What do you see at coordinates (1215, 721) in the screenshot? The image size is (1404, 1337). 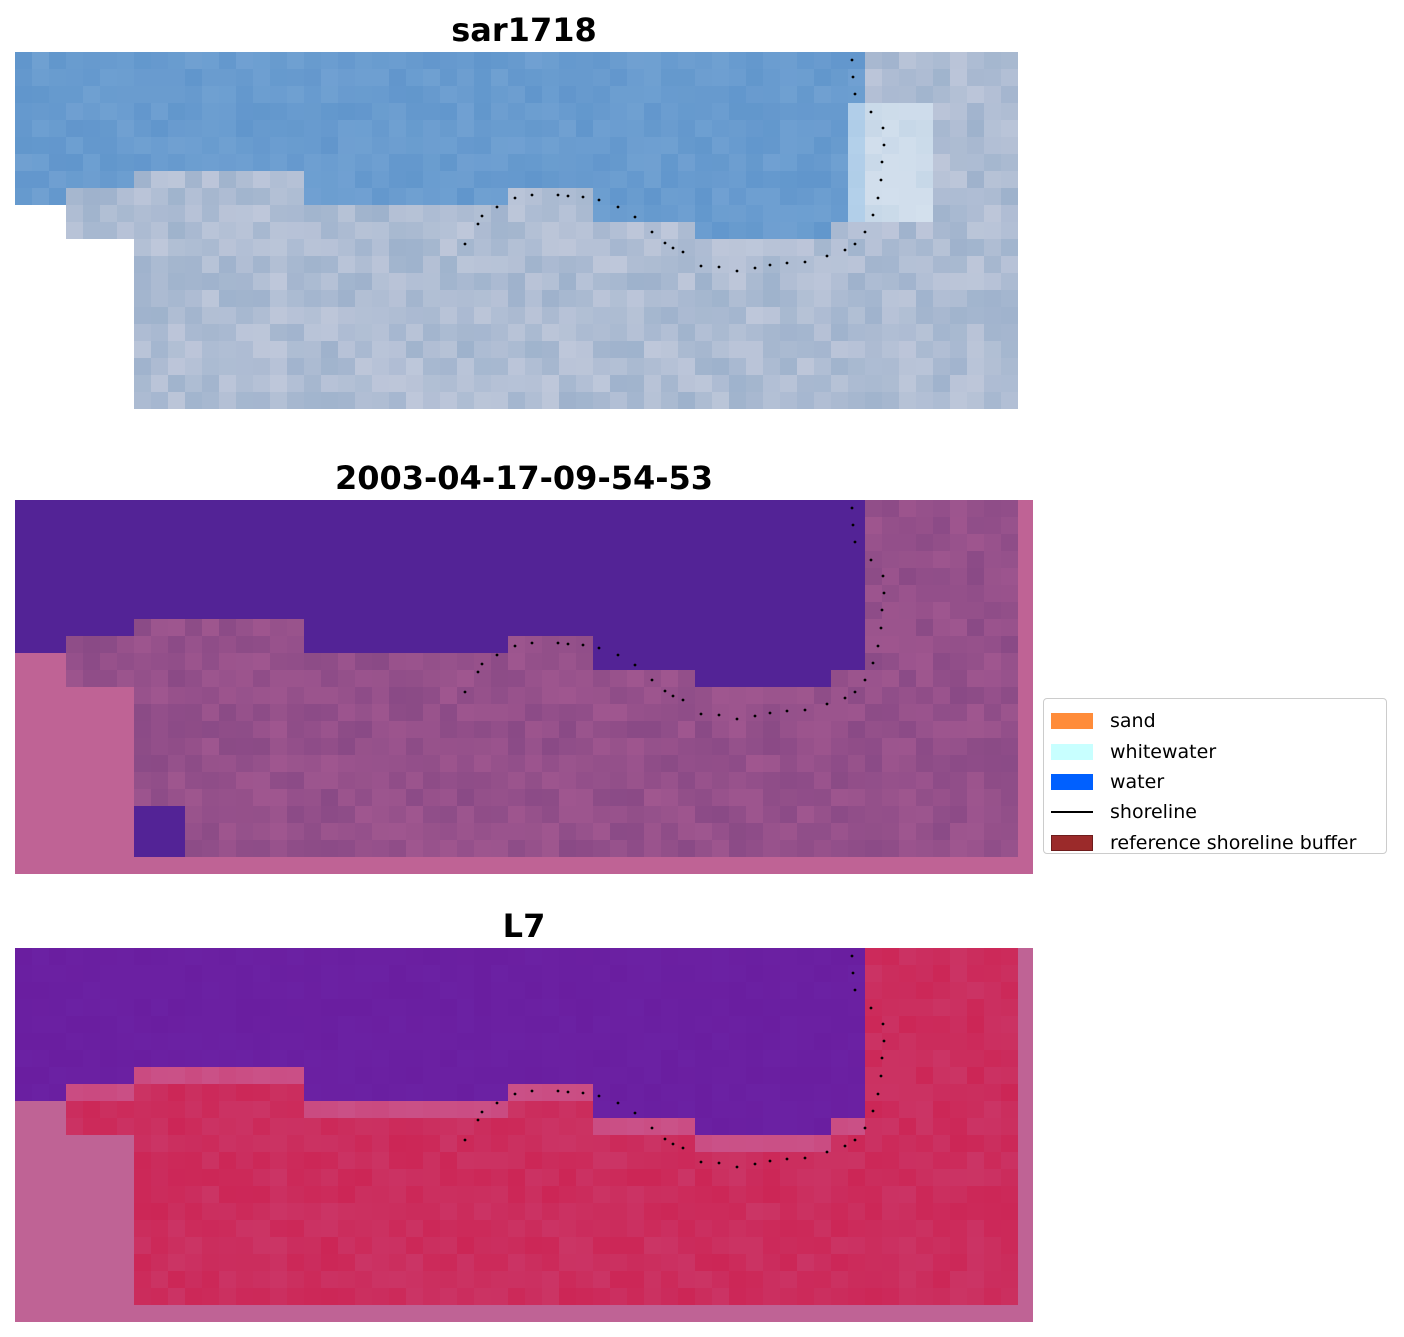 I see `legend-item-sand: sand` at bounding box center [1215, 721].